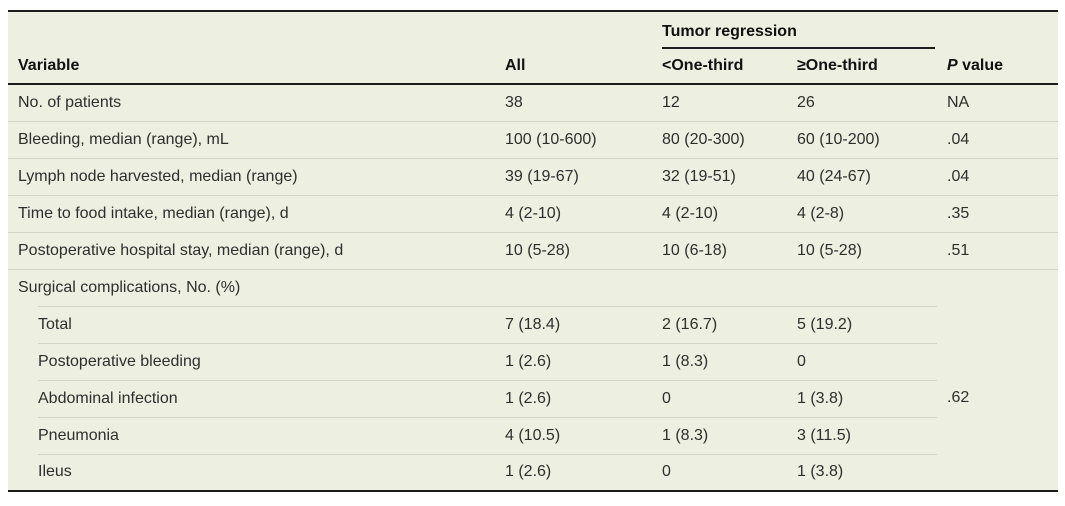  What do you see at coordinates (70, 102) in the screenshot?
I see `row-label: No. of patients` at bounding box center [70, 102].